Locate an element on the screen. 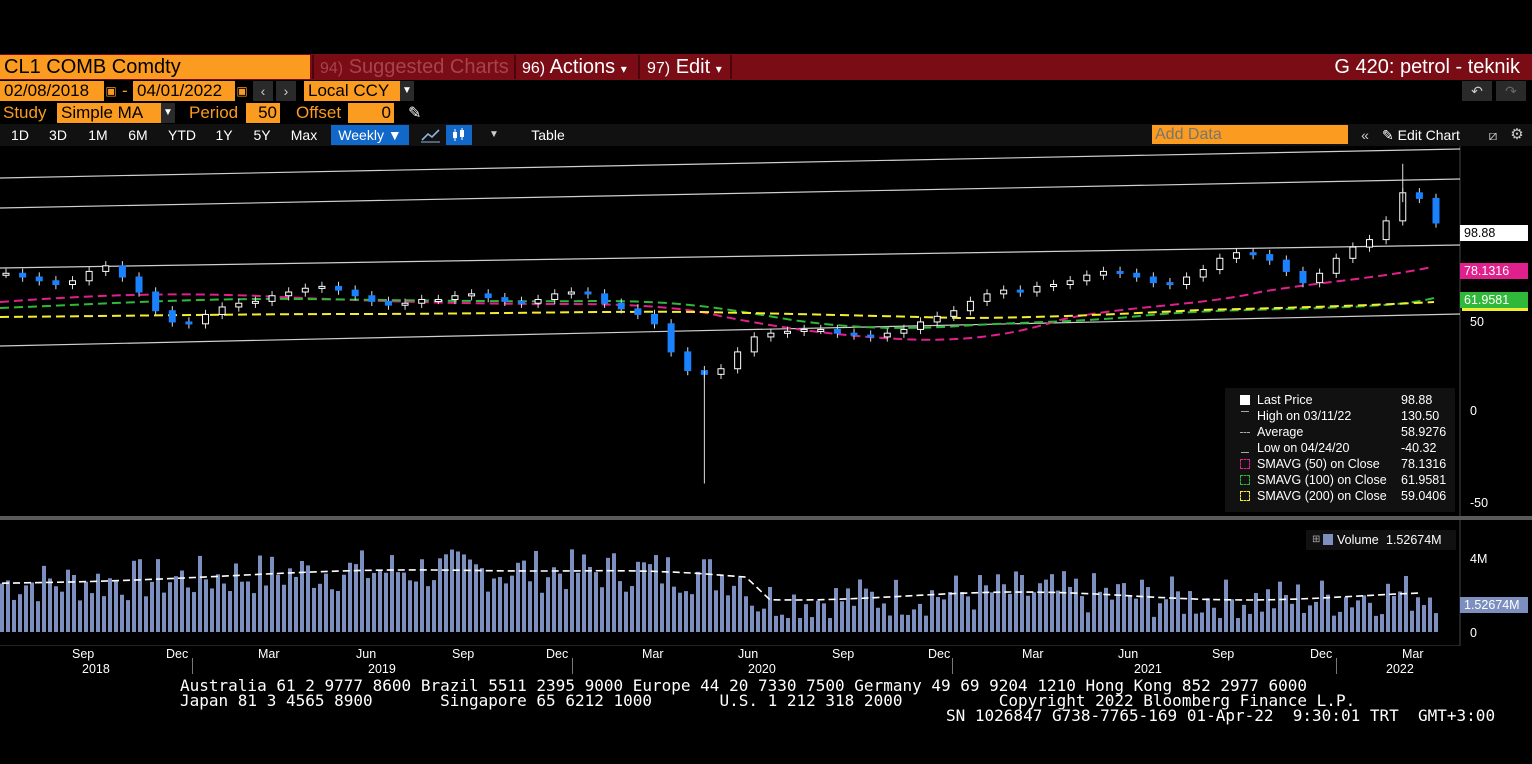 The width and height of the screenshot is (1532, 764). undo-icon: ↶ is located at coordinates (1477, 91).